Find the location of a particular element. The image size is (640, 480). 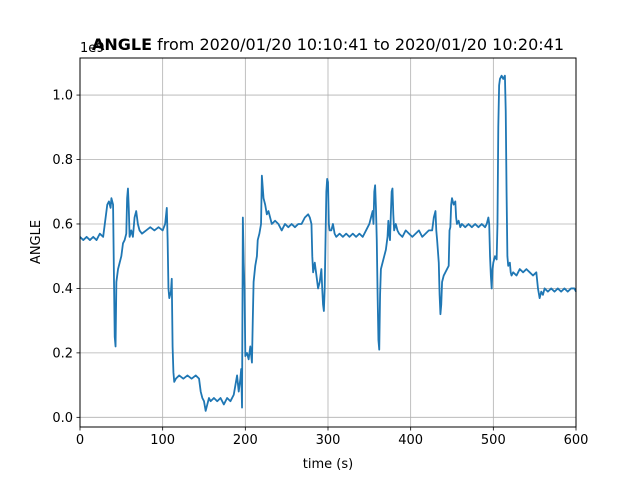

y-offset-text: 1e9 is located at coordinates (92, 48).